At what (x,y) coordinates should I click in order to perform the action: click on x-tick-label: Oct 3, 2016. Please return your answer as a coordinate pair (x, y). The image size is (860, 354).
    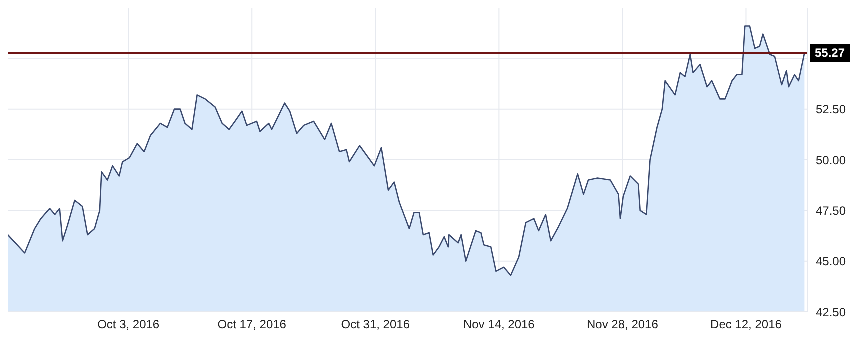
    Looking at the image, I should click on (129, 325).